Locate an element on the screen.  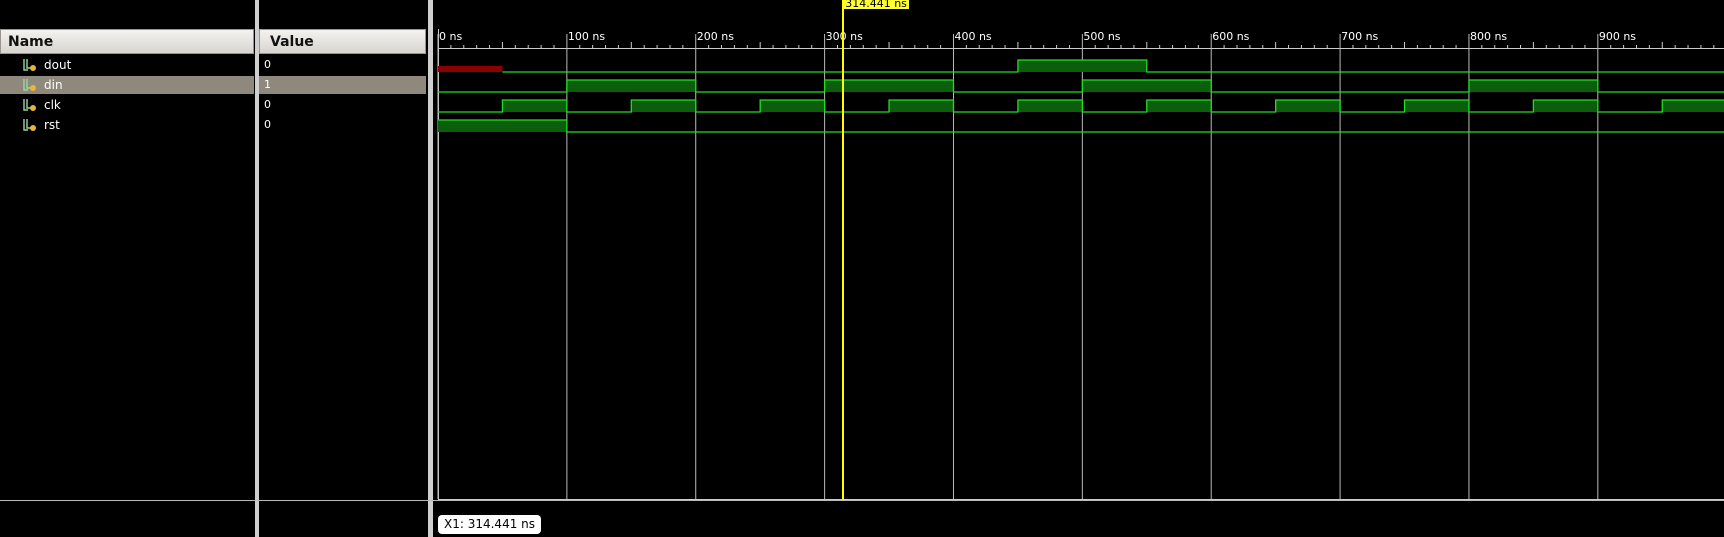
tick-label: 900 ns is located at coordinates (1617, 36).